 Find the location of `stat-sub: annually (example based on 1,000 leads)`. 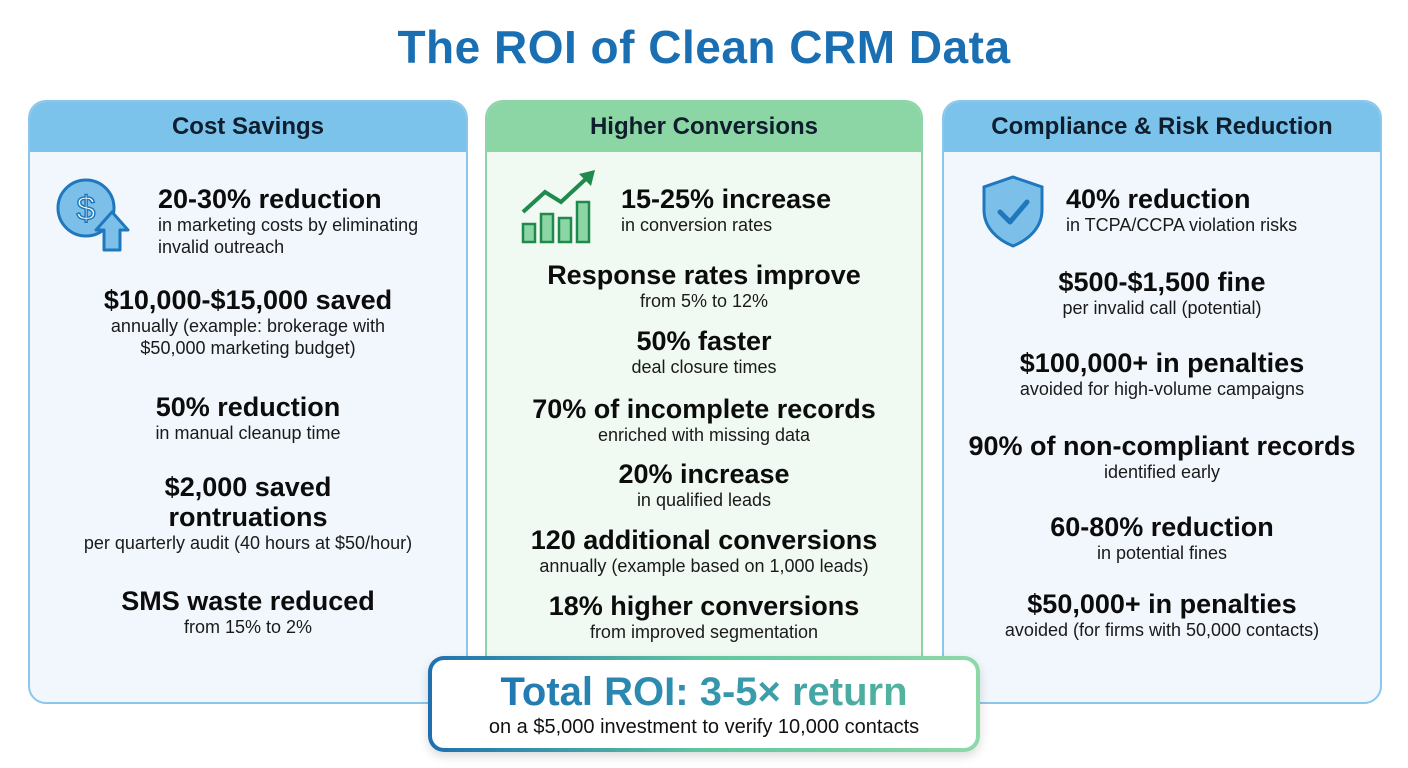

stat-sub: annually (example based on 1,000 leads) is located at coordinates (704, 566).